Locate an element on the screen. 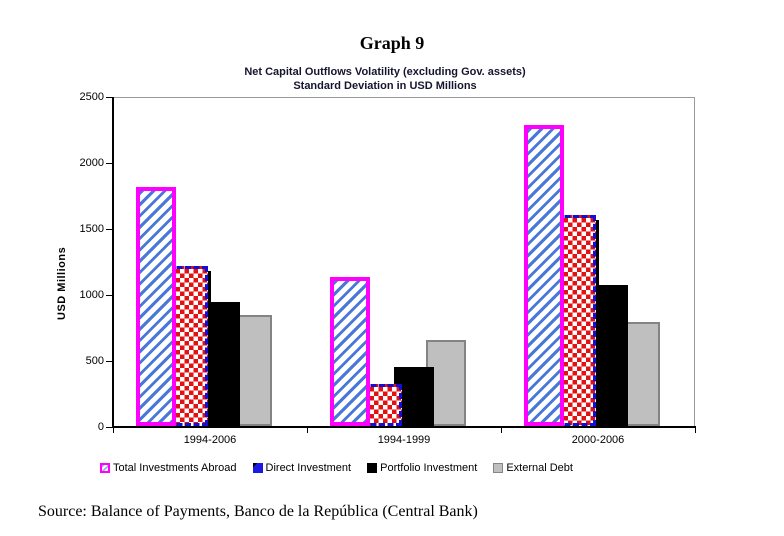 This screenshot has width=784, height=536. y-axis-line is located at coordinates (113, 262).